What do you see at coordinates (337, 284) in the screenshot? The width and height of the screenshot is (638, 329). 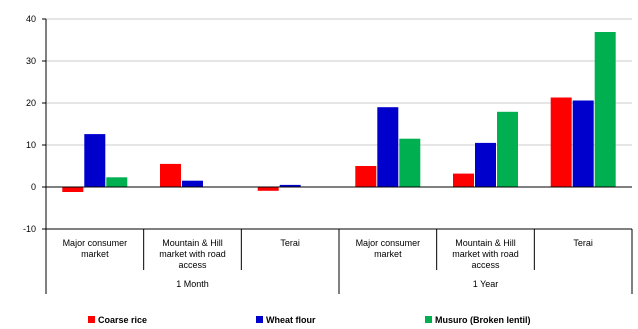 I see `group-labels: 1 Month 1 Year` at bounding box center [337, 284].